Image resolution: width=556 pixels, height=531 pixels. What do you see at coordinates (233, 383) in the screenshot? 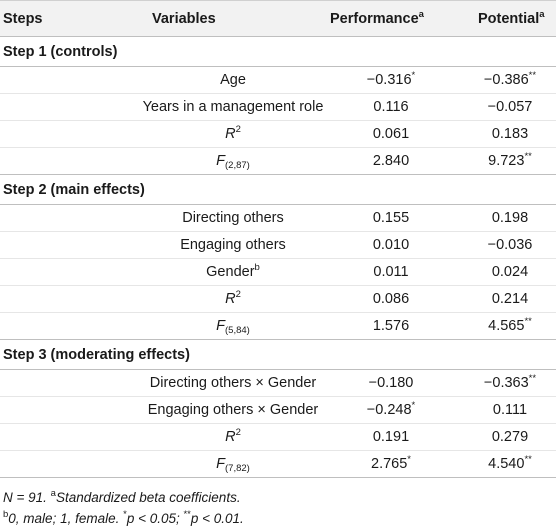
I see `variable-label: Directing others × Gender` at bounding box center [233, 383].